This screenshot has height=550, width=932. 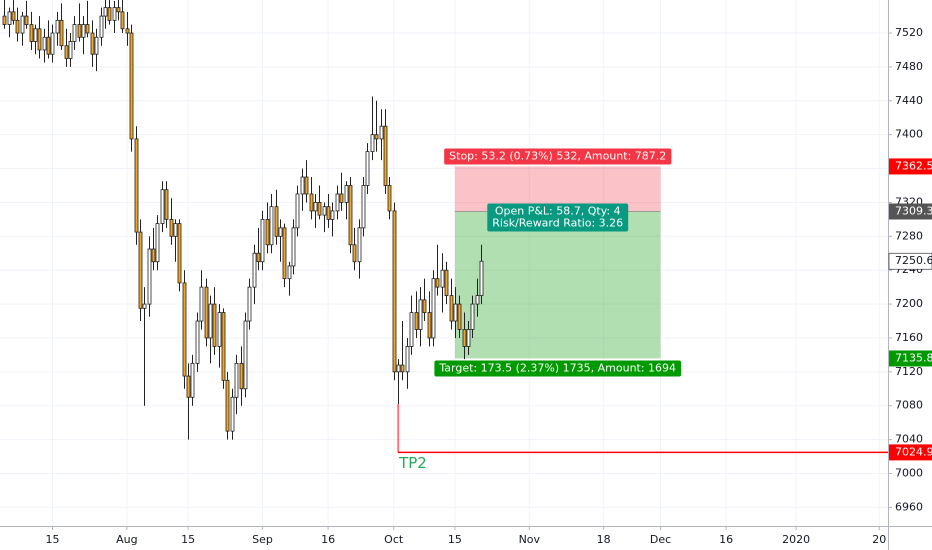 I want to click on pnl-label, so click(x=558, y=217).